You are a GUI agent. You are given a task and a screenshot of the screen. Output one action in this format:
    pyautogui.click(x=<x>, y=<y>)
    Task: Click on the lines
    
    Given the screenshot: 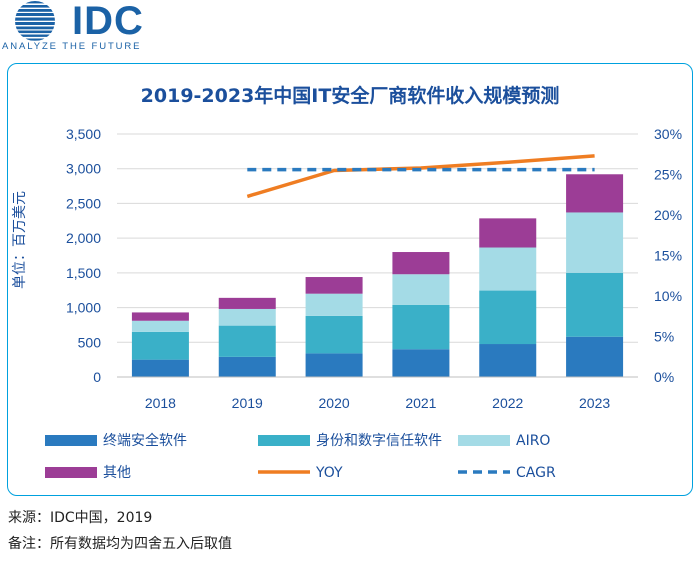 What is the action you would take?
    pyautogui.click(x=420, y=176)
    